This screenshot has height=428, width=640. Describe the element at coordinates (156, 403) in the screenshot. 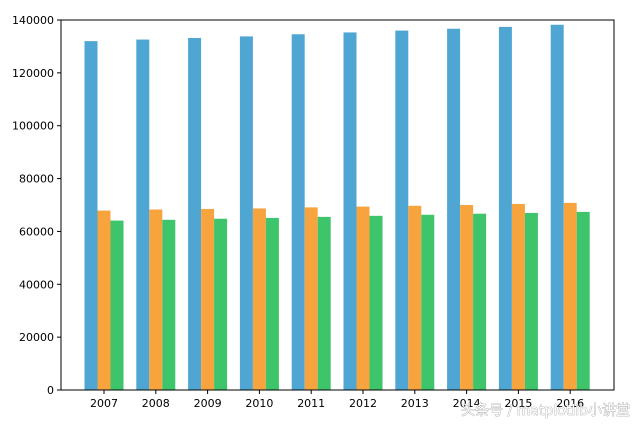

I see `x-tick-label-2008: 2008` at that location.